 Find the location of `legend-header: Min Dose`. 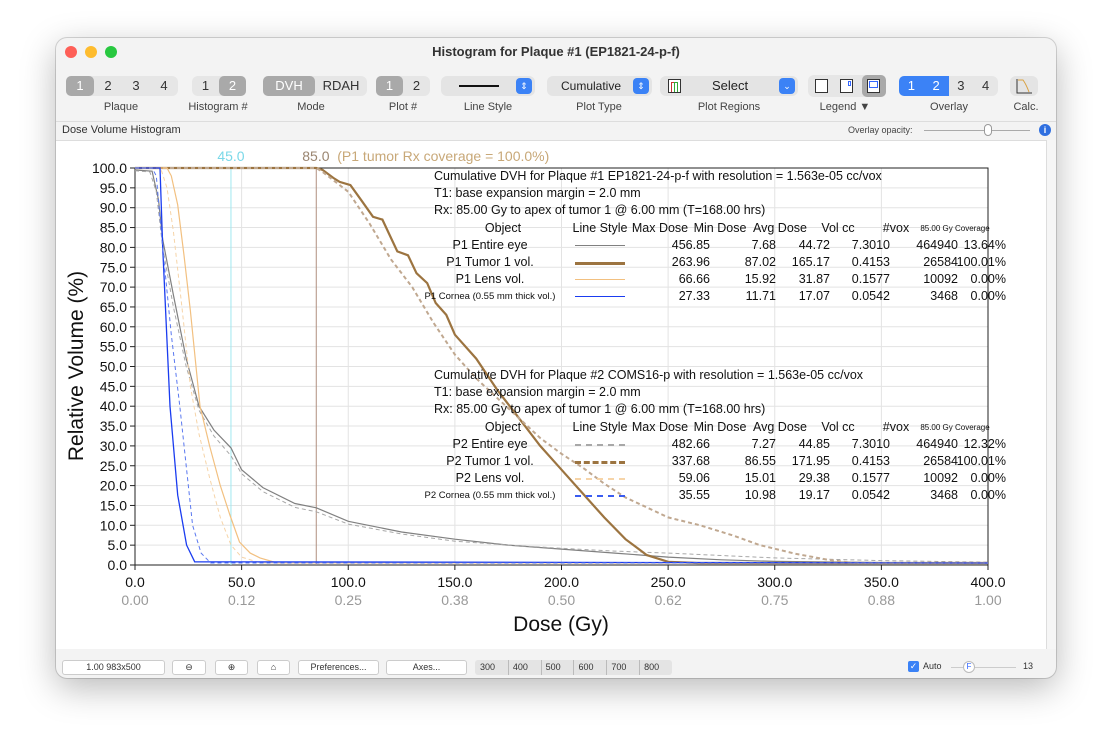

legend-header: Min Dose is located at coordinates (720, 427).